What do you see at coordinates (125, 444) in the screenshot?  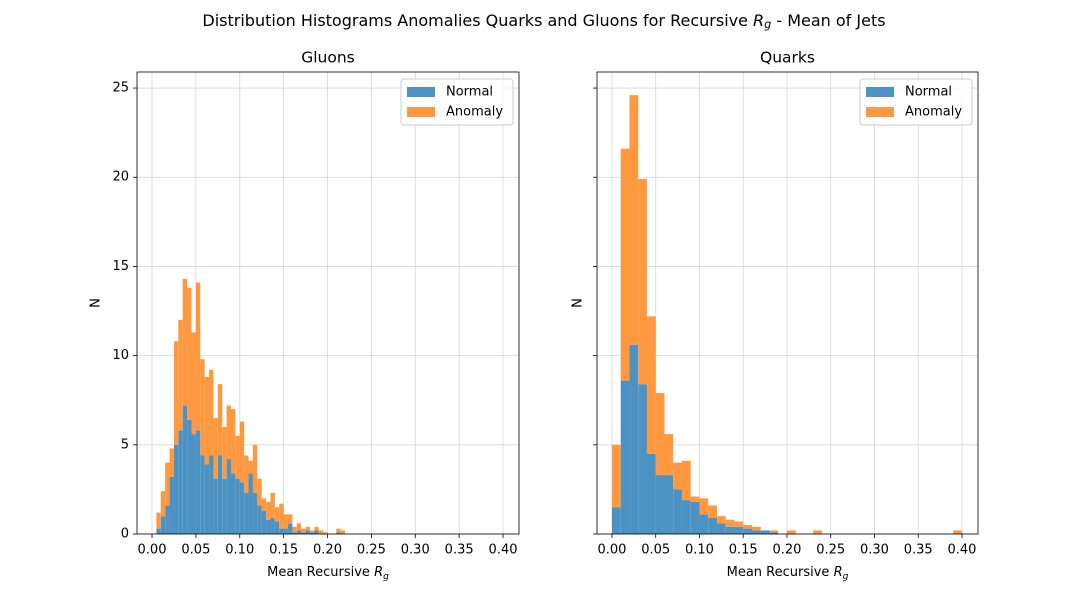 I see `y-tick-label: 5` at bounding box center [125, 444].